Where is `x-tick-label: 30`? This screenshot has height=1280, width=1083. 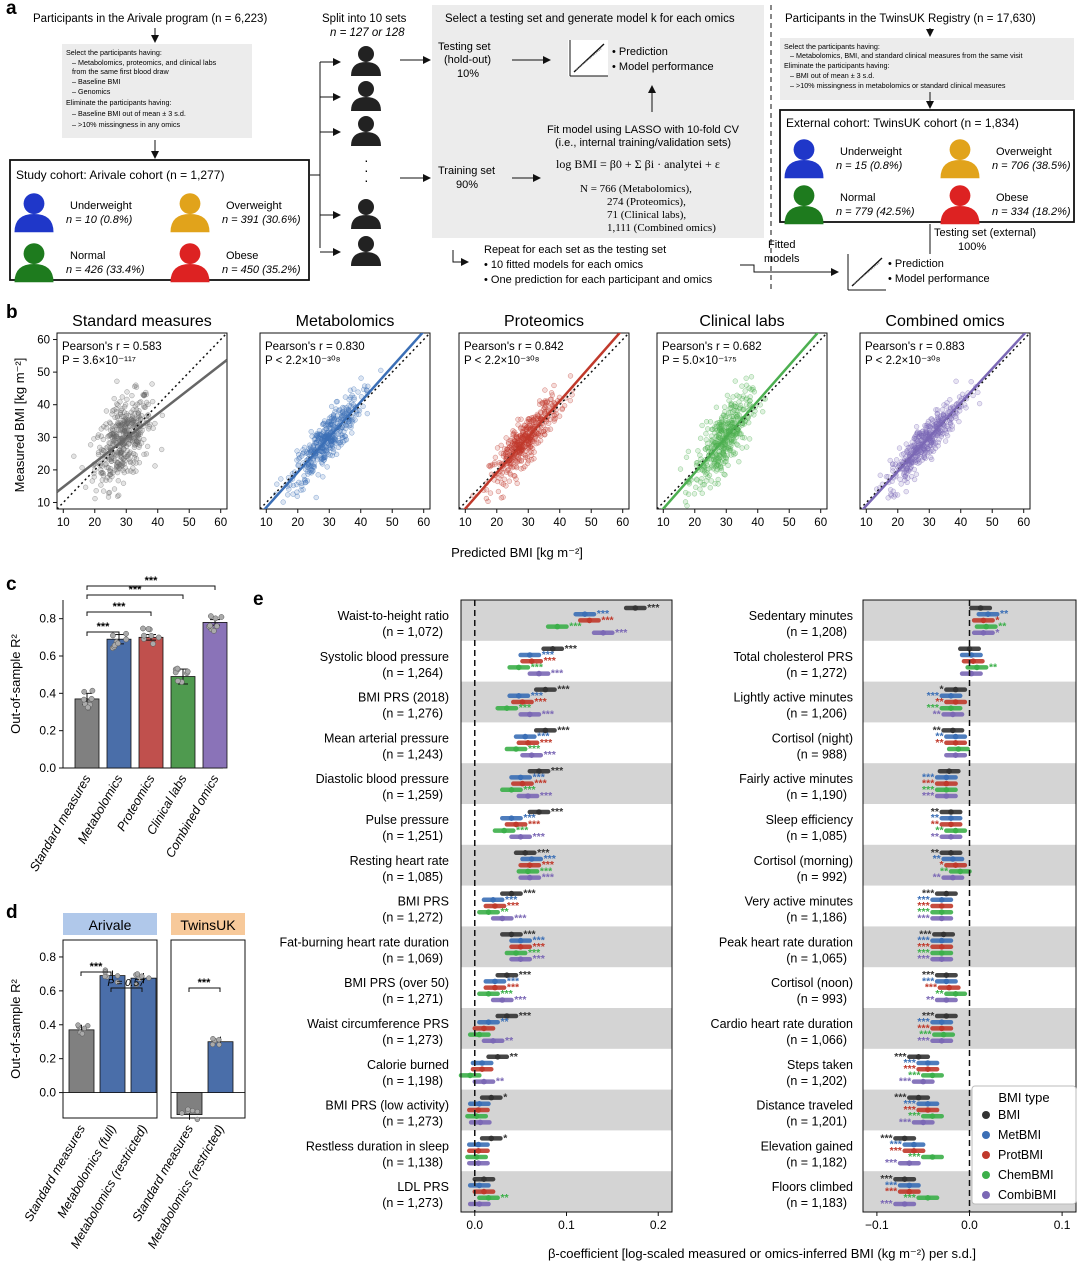 x-tick-label: 30 is located at coordinates (528, 523).